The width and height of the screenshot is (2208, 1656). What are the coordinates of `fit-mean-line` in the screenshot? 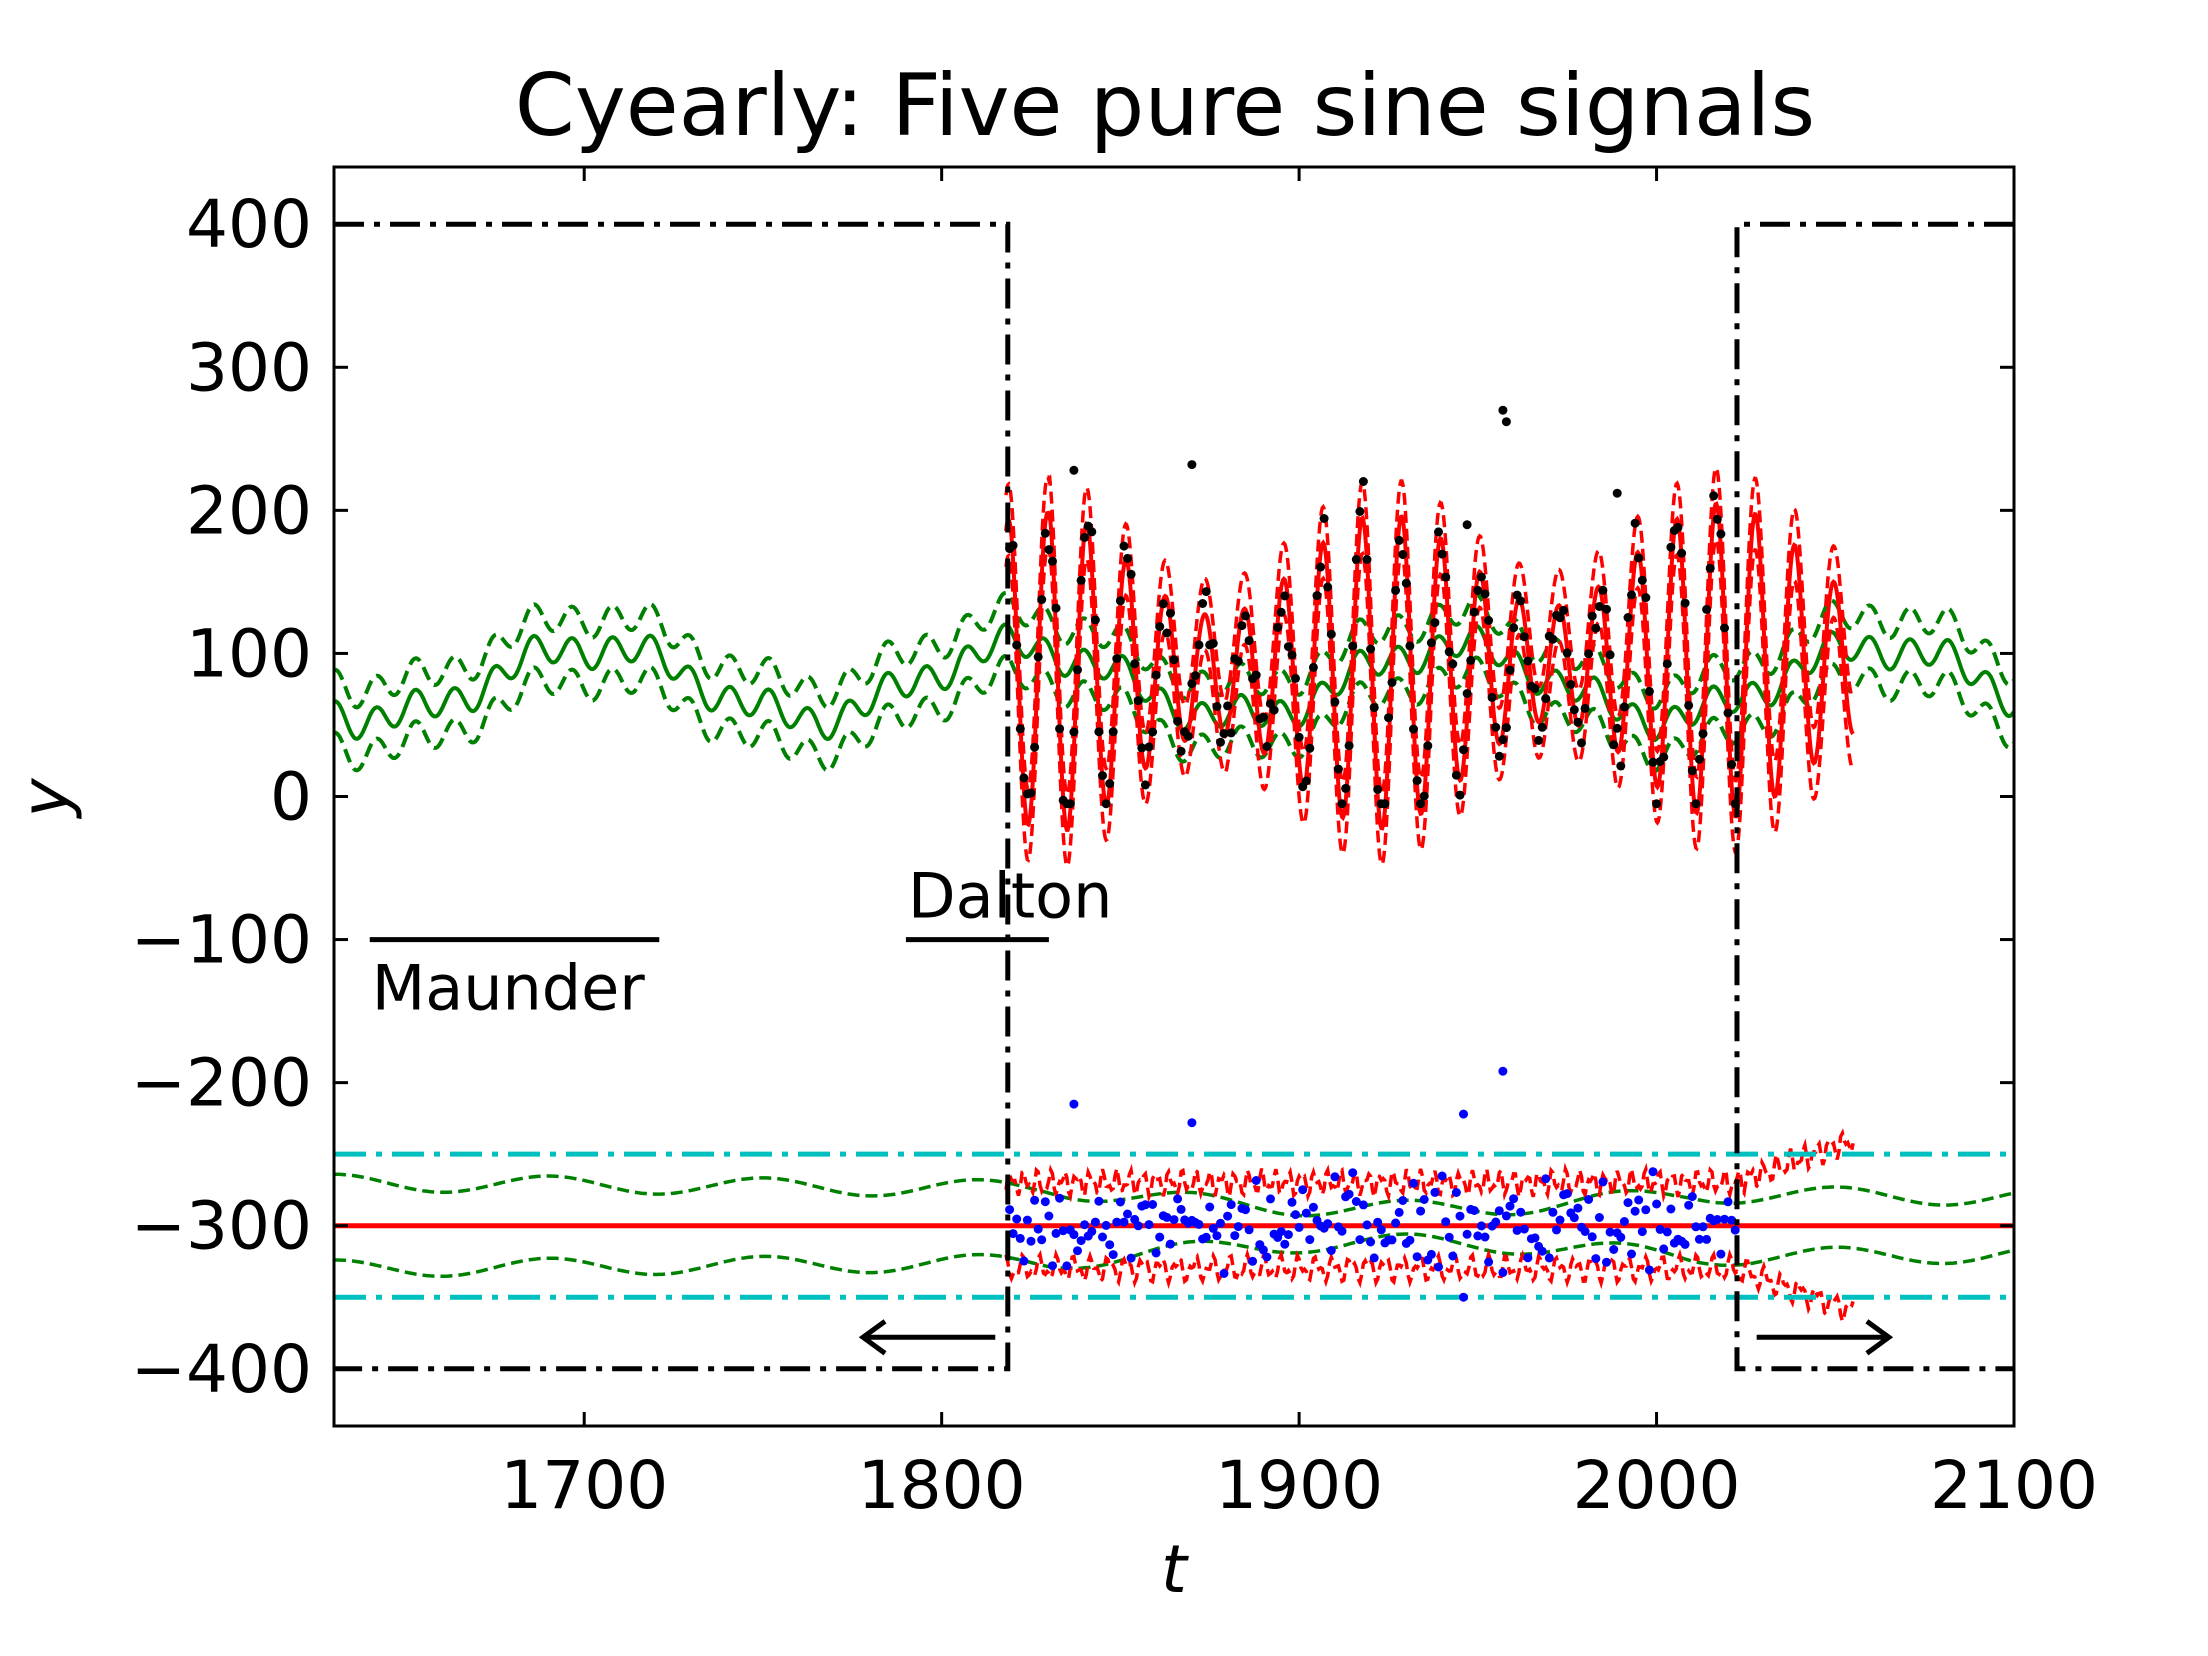 It's located at (1429, 666).